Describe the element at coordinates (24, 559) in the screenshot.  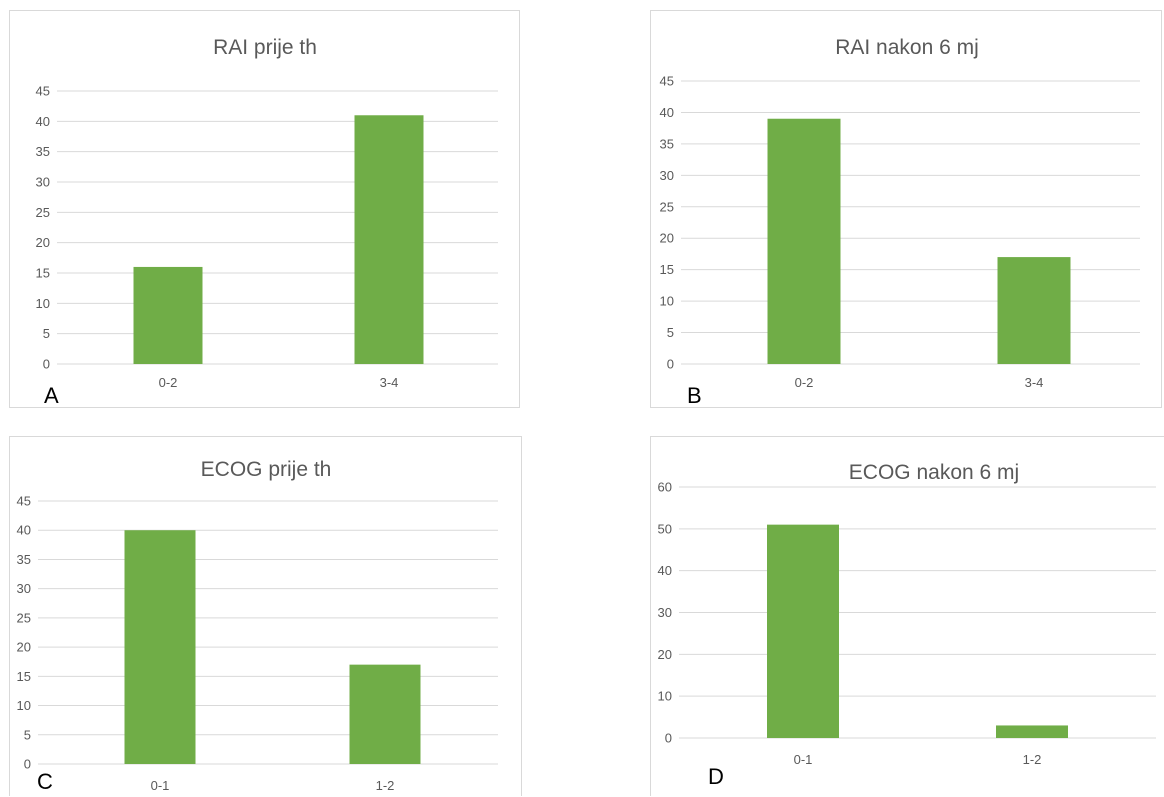
I see `y-tick-label-c: 35` at that location.